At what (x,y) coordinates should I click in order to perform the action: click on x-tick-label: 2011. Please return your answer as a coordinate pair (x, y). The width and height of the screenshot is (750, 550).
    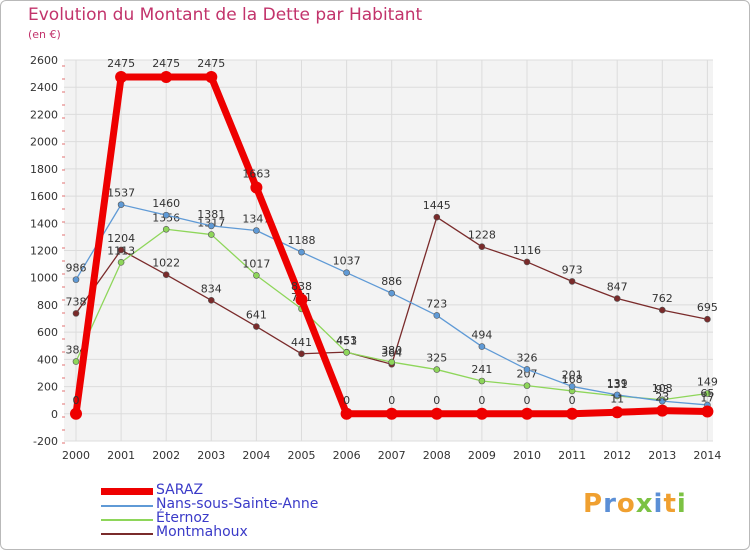
    Looking at the image, I should click on (572, 455).